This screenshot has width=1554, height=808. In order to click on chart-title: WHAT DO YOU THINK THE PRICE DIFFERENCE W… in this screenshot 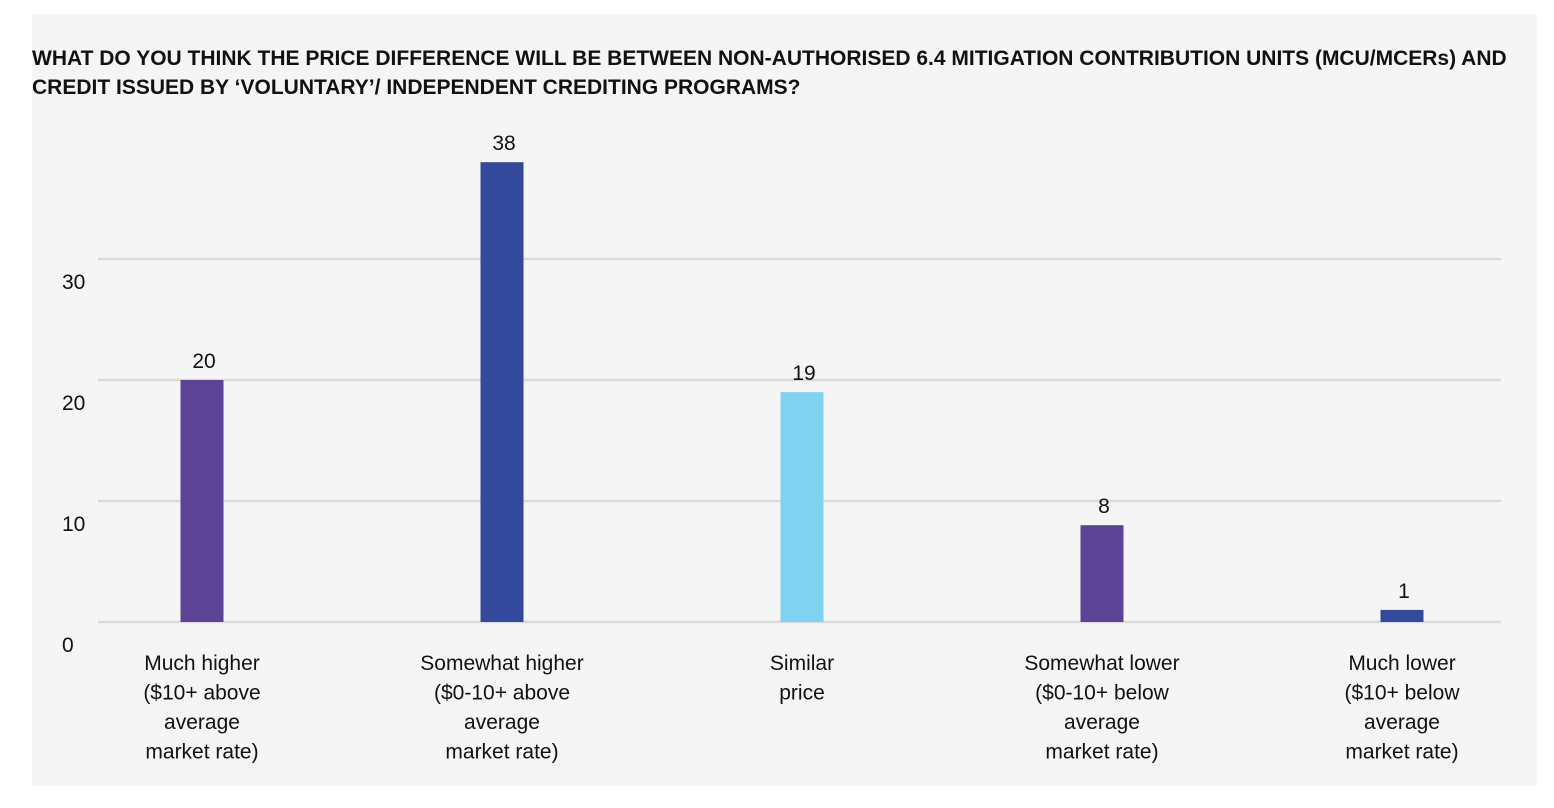, I will do `click(769, 73)`.